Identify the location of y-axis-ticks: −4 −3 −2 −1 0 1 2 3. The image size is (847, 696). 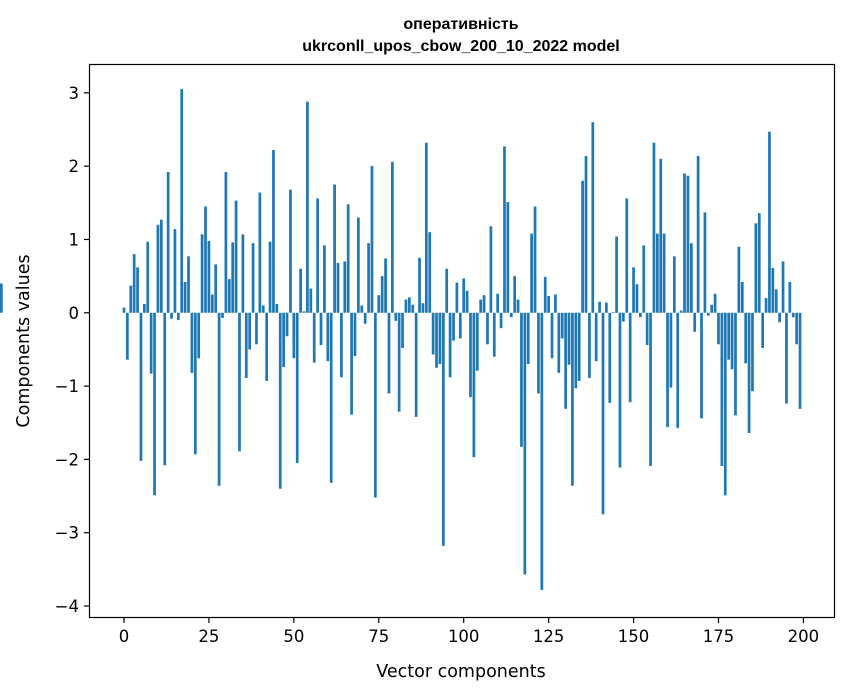
(72, 350).